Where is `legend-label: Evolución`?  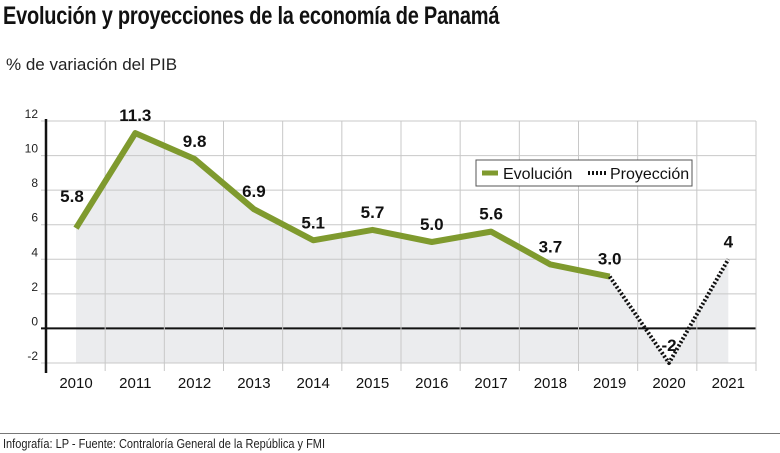
legend-label: Evolución is located at coordinates (537, 174).